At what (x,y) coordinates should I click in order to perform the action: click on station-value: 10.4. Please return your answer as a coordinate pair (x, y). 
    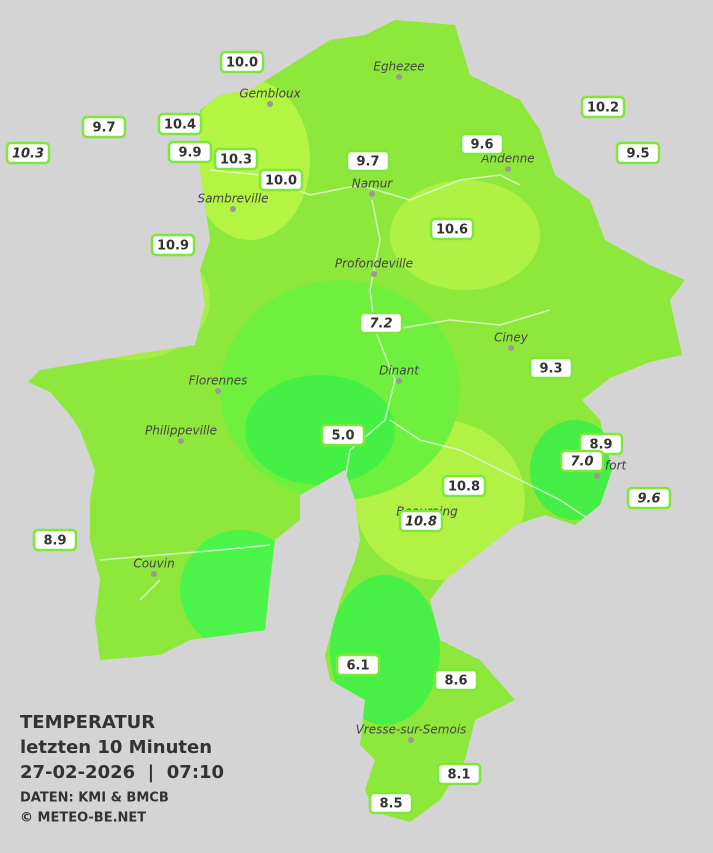
    Looking at the image, I should click on (180, 125).